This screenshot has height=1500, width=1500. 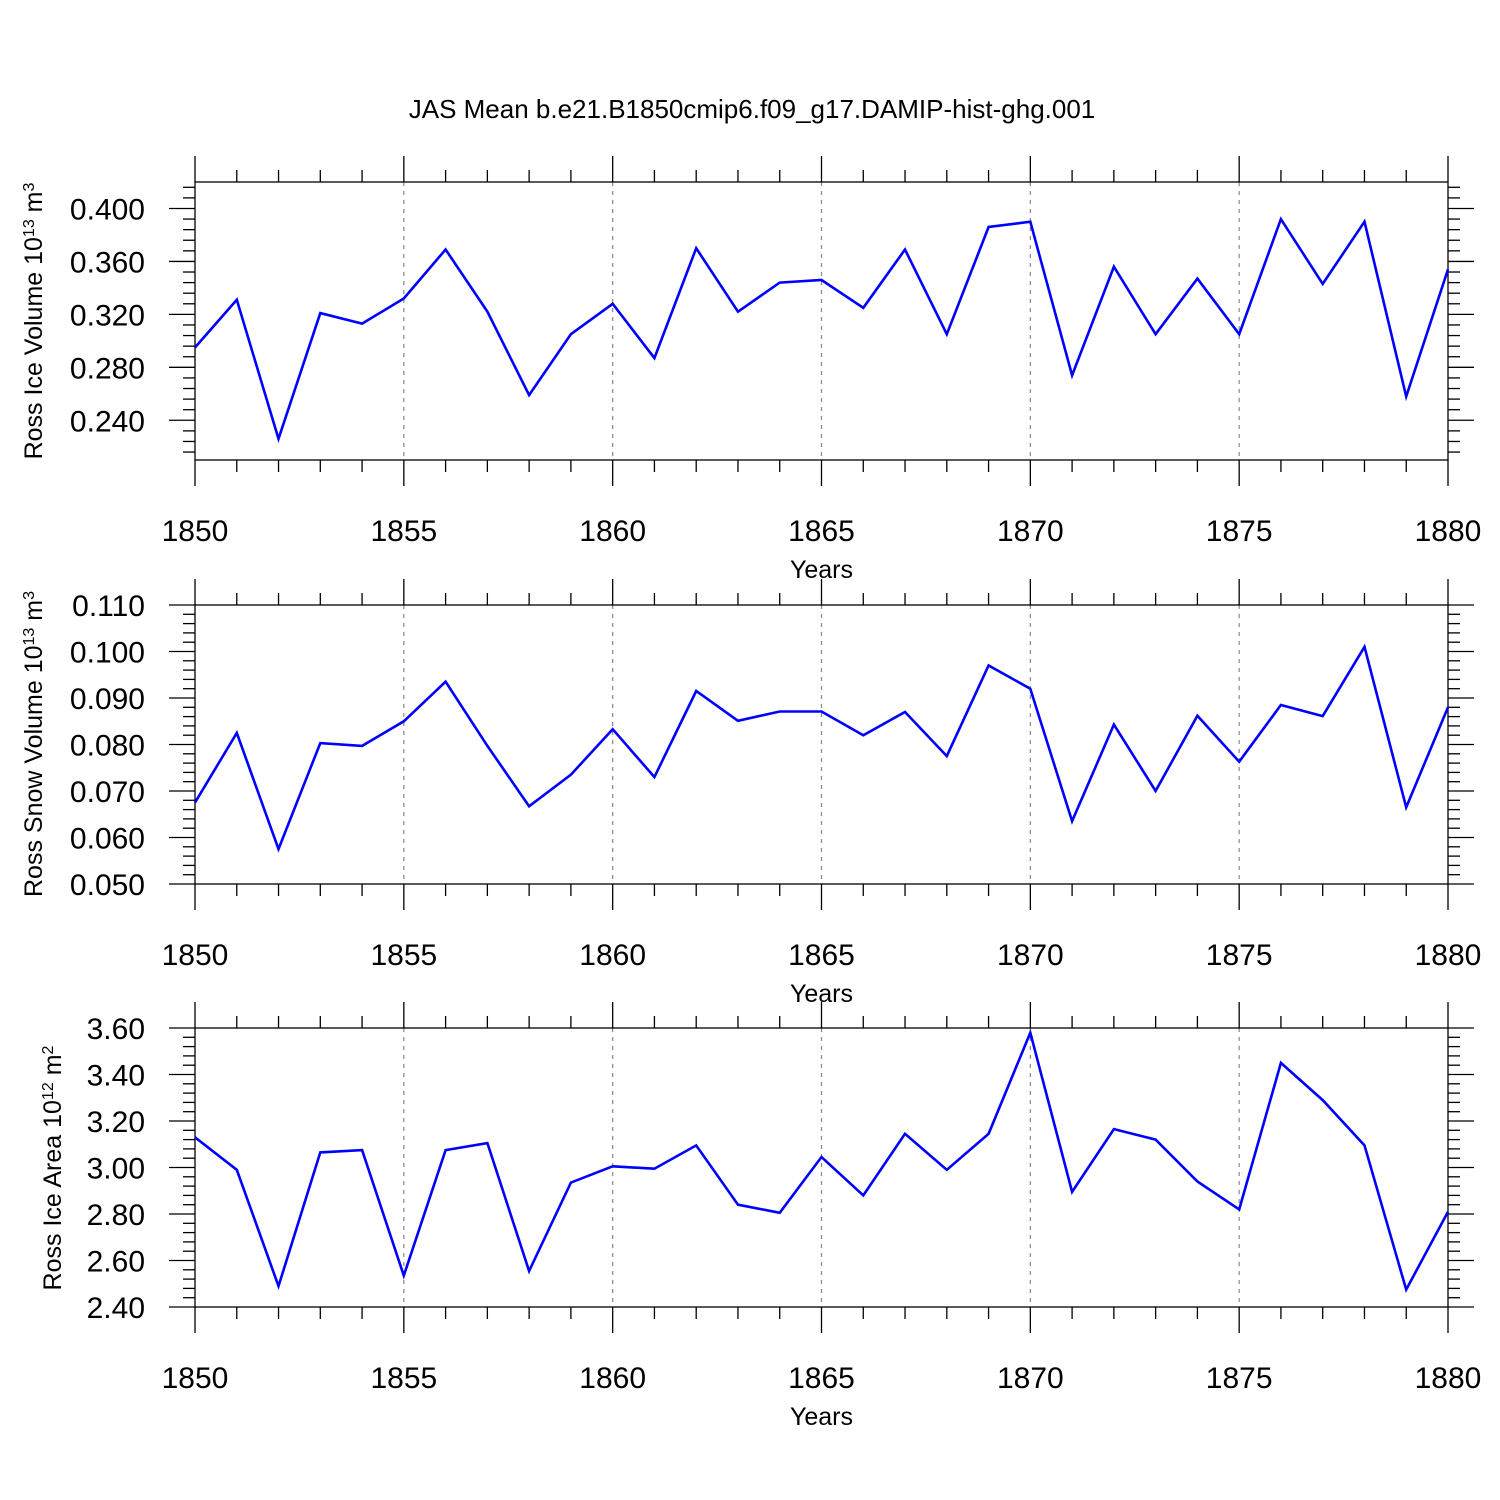 What do you see at coordinates (107, 885) in the screenshot?
I see `y-tick-label: 0.050` at bounding box center [107, 885].